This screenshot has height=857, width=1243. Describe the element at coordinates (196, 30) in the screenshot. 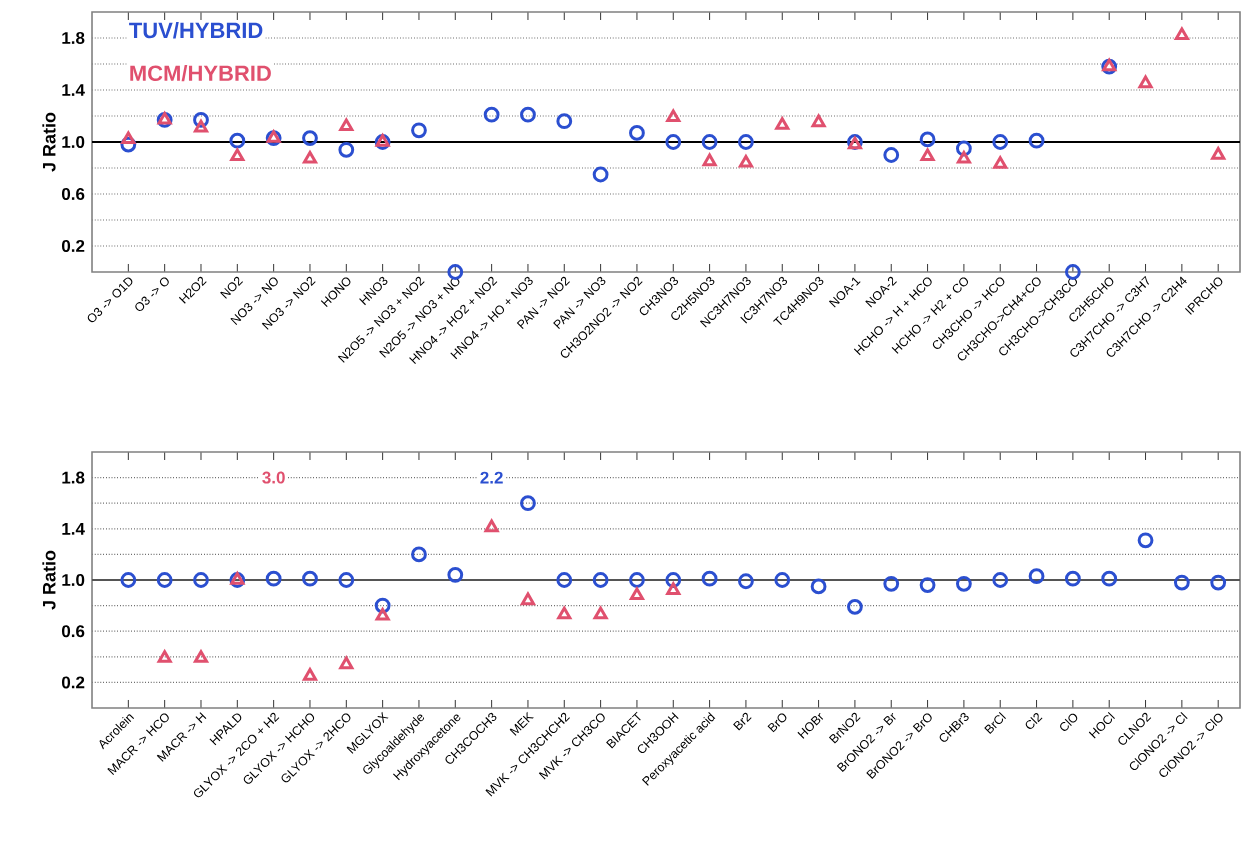

I see `text: TUV/HYBRID` at that location.